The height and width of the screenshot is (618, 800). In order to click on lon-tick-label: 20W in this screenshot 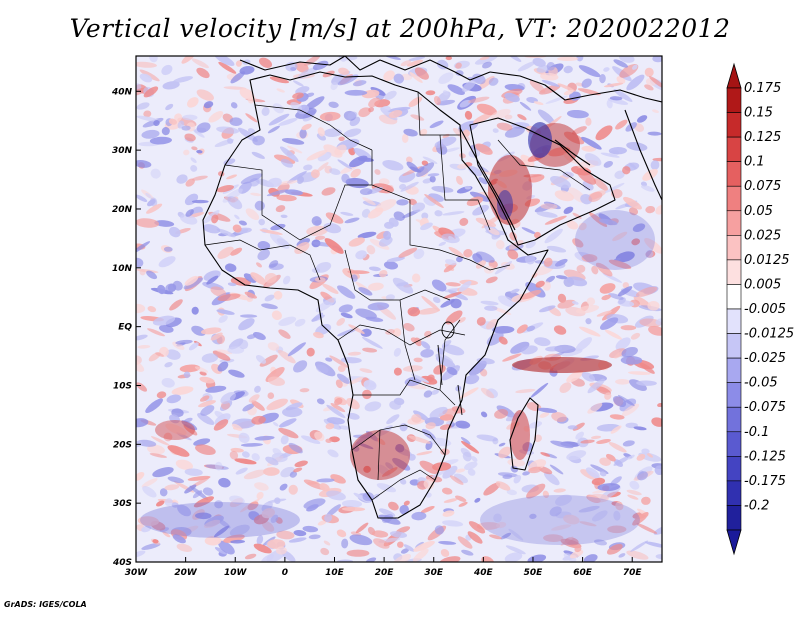, I will do `click(186, 573)`.